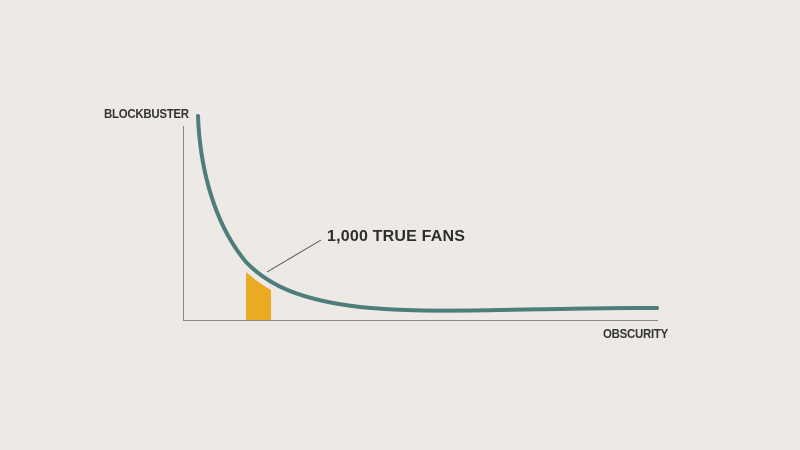 The width and height of the screenshot is (800, 450). Describe the element at coordinates (146, 113) in the screenshot. I see `y-axis-label: BLOCKBUSTER` at that location.